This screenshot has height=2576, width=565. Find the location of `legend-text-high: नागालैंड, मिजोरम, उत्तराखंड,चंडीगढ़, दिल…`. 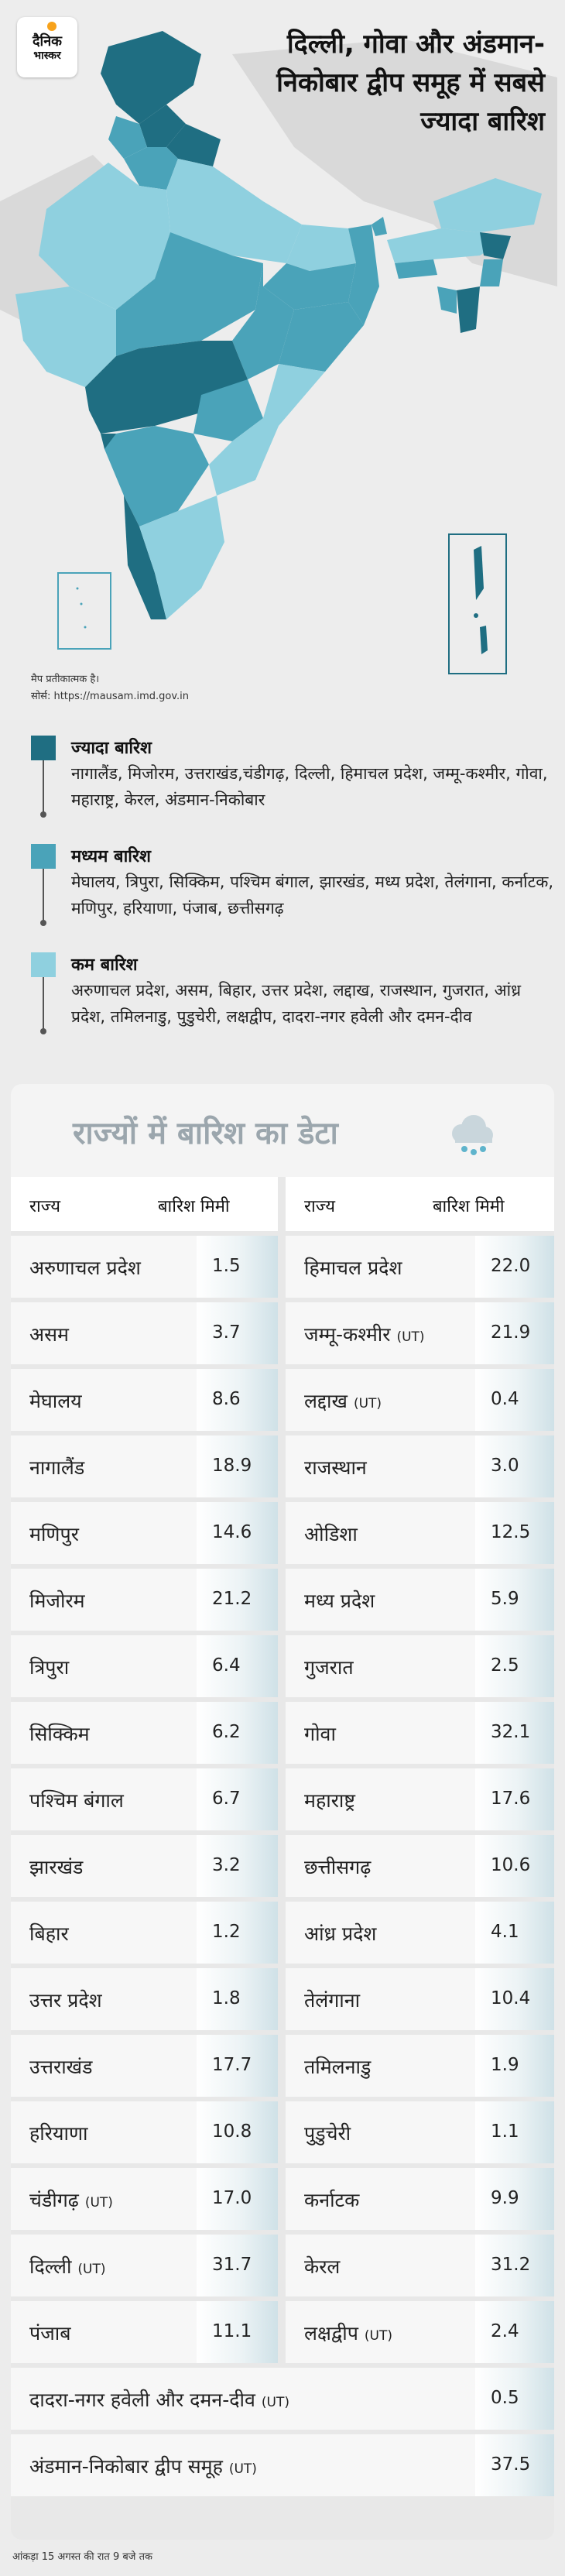

legend-text-high: नागालैंड, मिजोरम, उत्तराखंड,चंडीगढ़, दिल… is located at coordinates (309, 786).